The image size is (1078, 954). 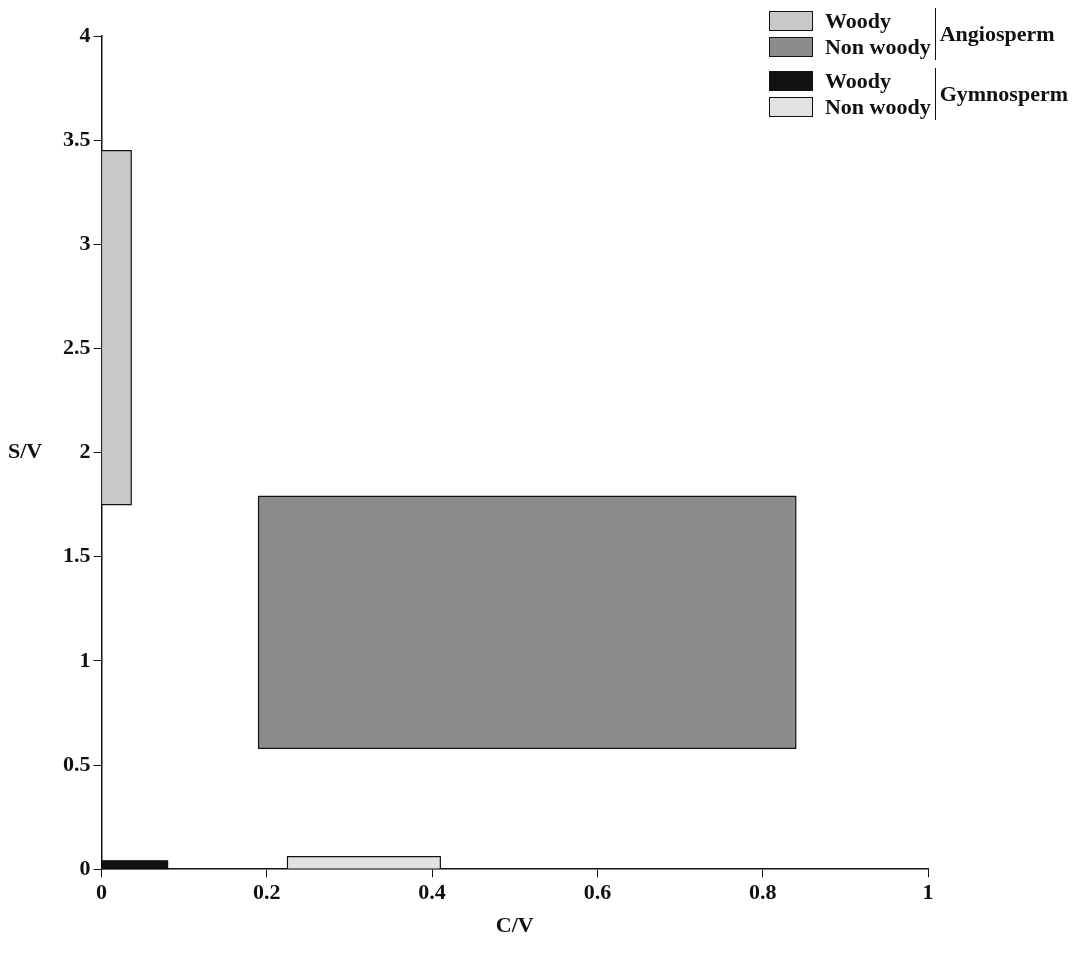 What do you see at coordinates (77, 138) in the screenshot?
I see `y-tick-label: 3.5` at bounding box center [77, 138].